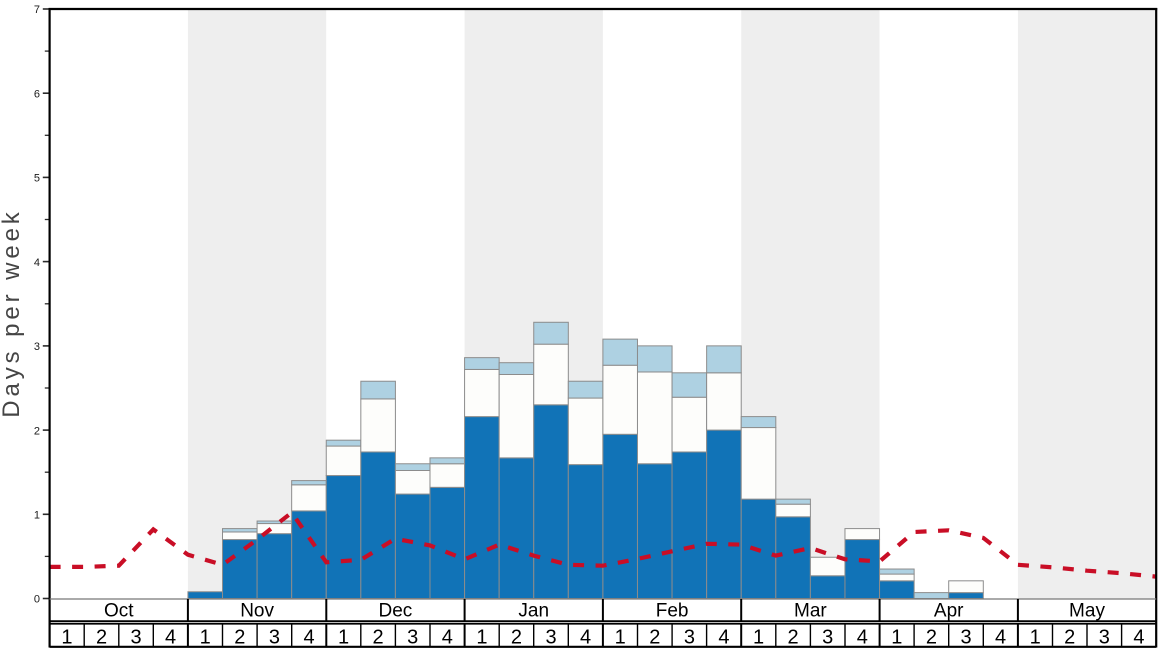 The width and height of the screenshot is (1168, 653). What do you see at coordinates (37, 94) in the screenshot?
I see `svg-text: 6` at bounding box center [37, 94].